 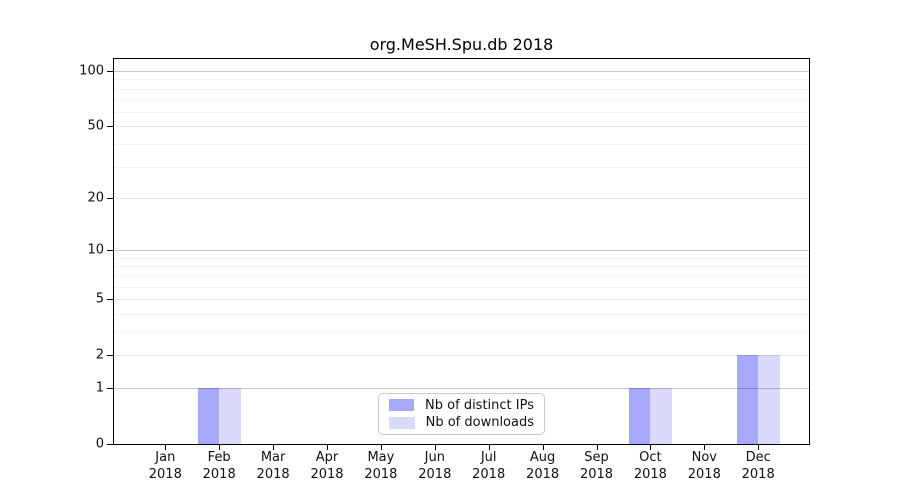 What do you see at coordinates (99, 355) in the screenshot?
I see `y-tick-label-2: 2` at bounding box center [99, 355].